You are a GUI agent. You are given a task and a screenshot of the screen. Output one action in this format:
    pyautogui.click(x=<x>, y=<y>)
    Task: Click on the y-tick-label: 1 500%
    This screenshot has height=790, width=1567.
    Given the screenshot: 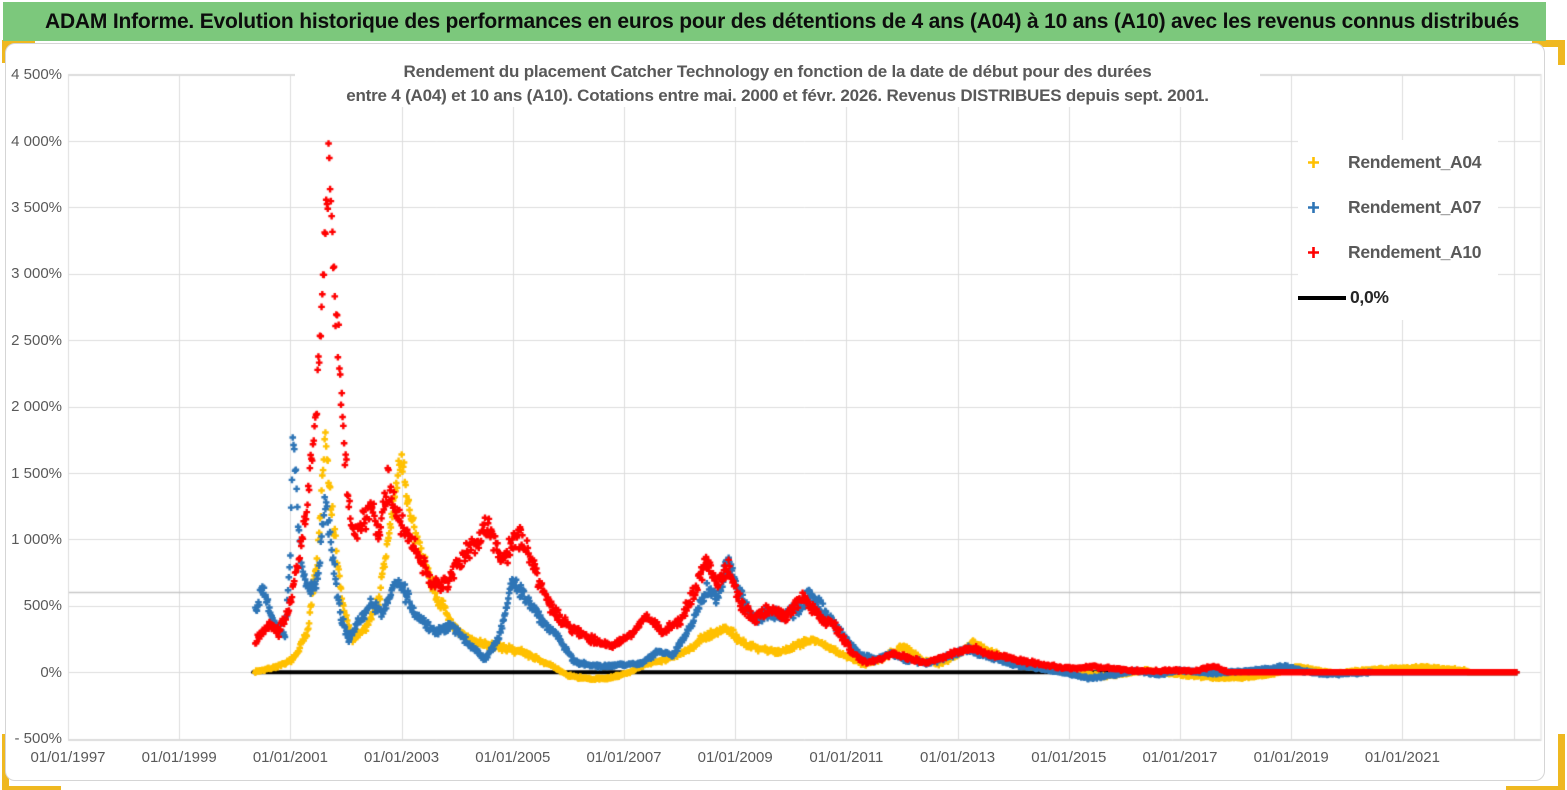 What is the action you would take?
    pyautogui.click(x=36, y=473)
    